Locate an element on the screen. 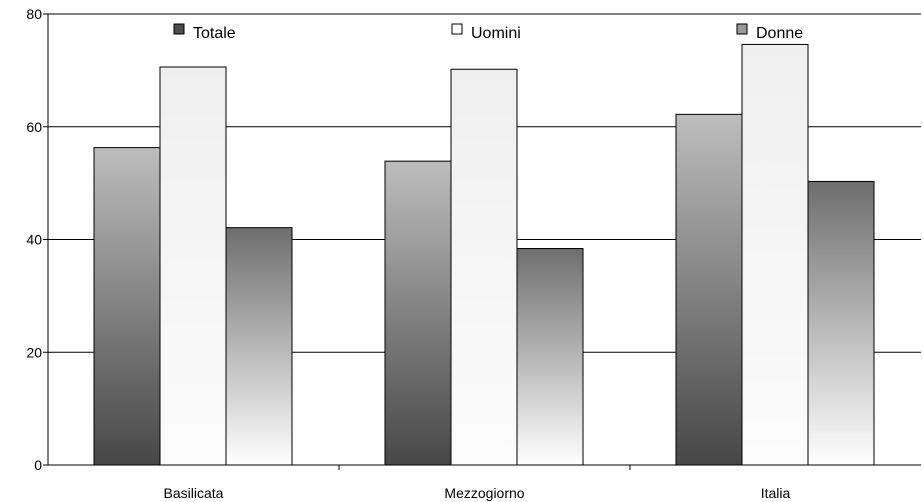 The height and width of the screenshot is (502, 923). x-tick-label: Basilicata is located at coordinates (194, 493).